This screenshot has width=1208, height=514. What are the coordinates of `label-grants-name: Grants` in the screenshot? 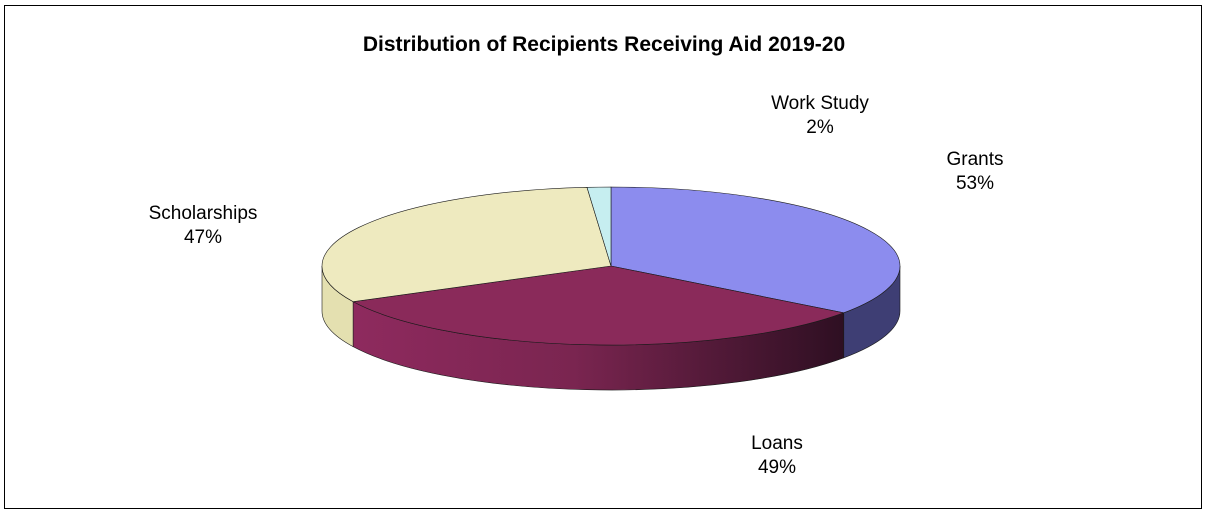 It's located at (975, 159).